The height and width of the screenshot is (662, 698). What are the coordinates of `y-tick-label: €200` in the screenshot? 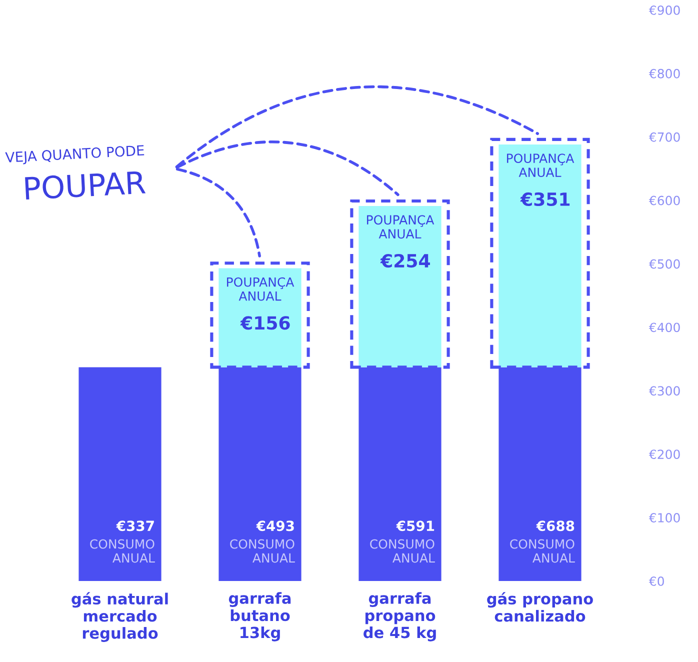 It's located at (664, 455).